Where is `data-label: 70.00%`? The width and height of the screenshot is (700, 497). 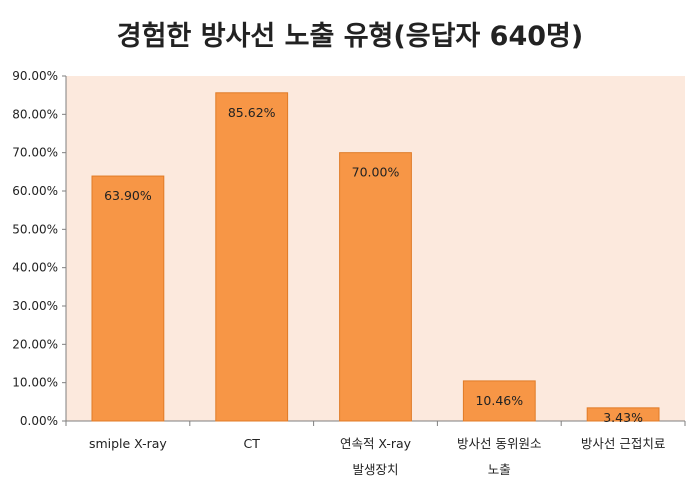
data-label: 70.00% is located at coordinates (376, 172).